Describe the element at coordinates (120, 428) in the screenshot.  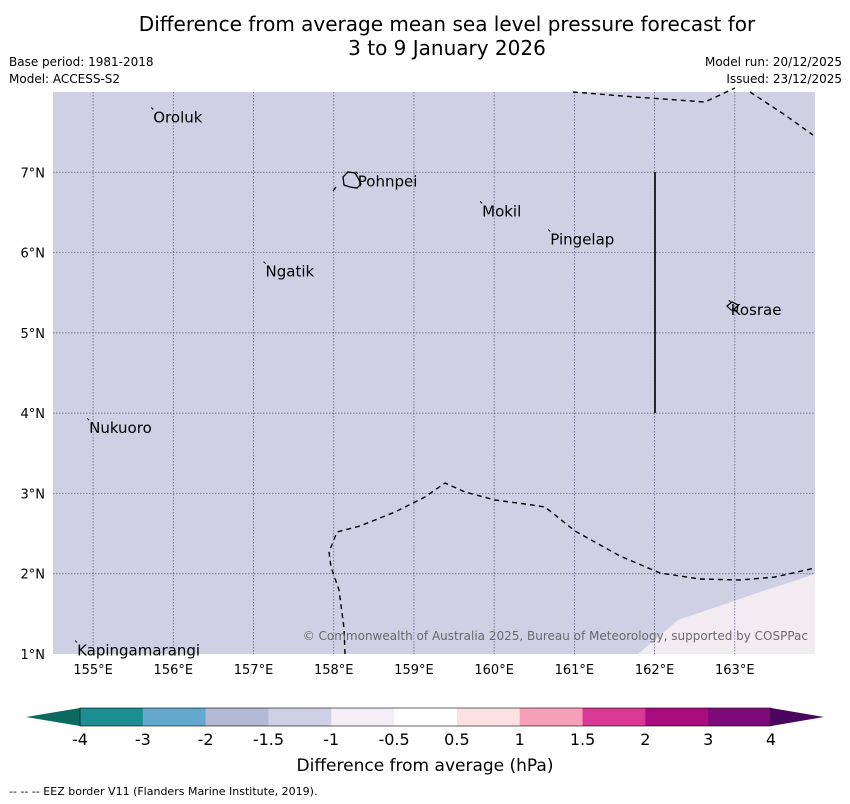
I see `place-label: Nukuoro` at that location.